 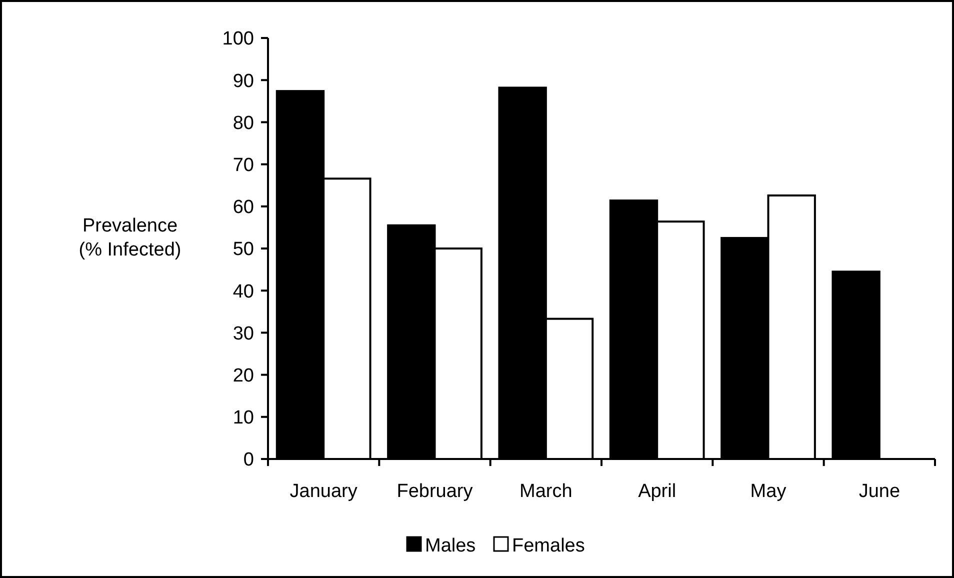 What do you see at coordinates (243, 375) in the screenshot?
I see `y-tick-label: 20` at bounding box center [243, 375].